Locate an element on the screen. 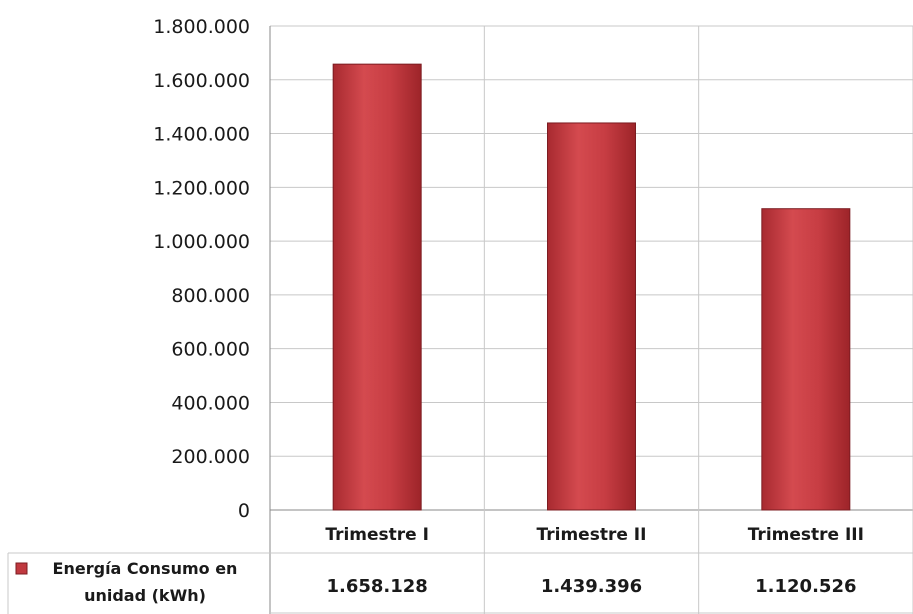 This screenshot has height=614, width=913. y-tick-label: 1.200.000 is located at coordinates (201, 188).